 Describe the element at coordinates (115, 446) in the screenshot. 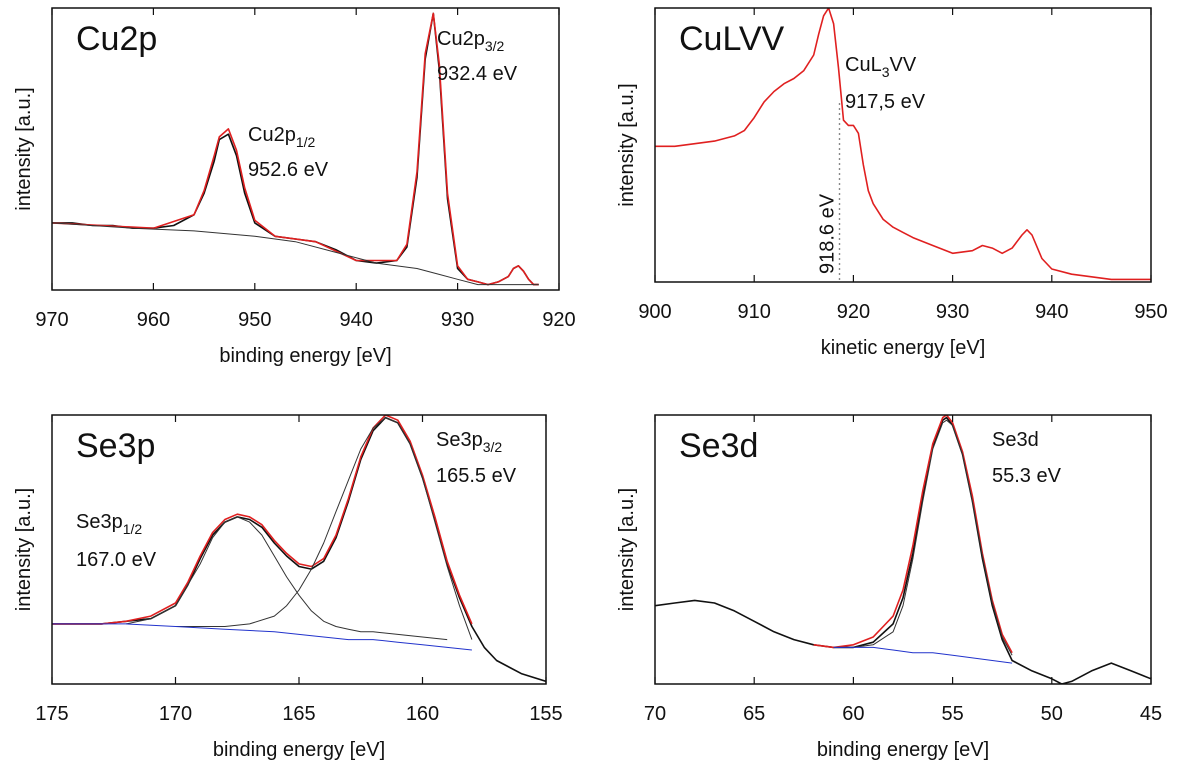

I see `panel-title: Se3p` at that location.